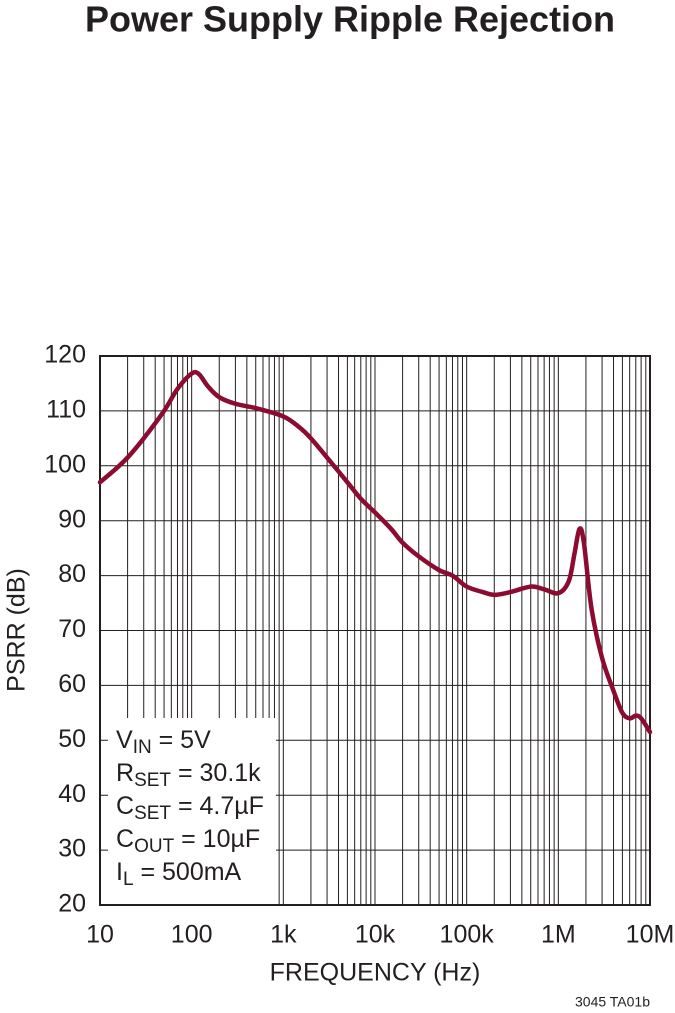  What do you see at coordinates (181, 740) in the screenshot?
I see `annotation-rest: = 5V` at bounding box center [181, 740].